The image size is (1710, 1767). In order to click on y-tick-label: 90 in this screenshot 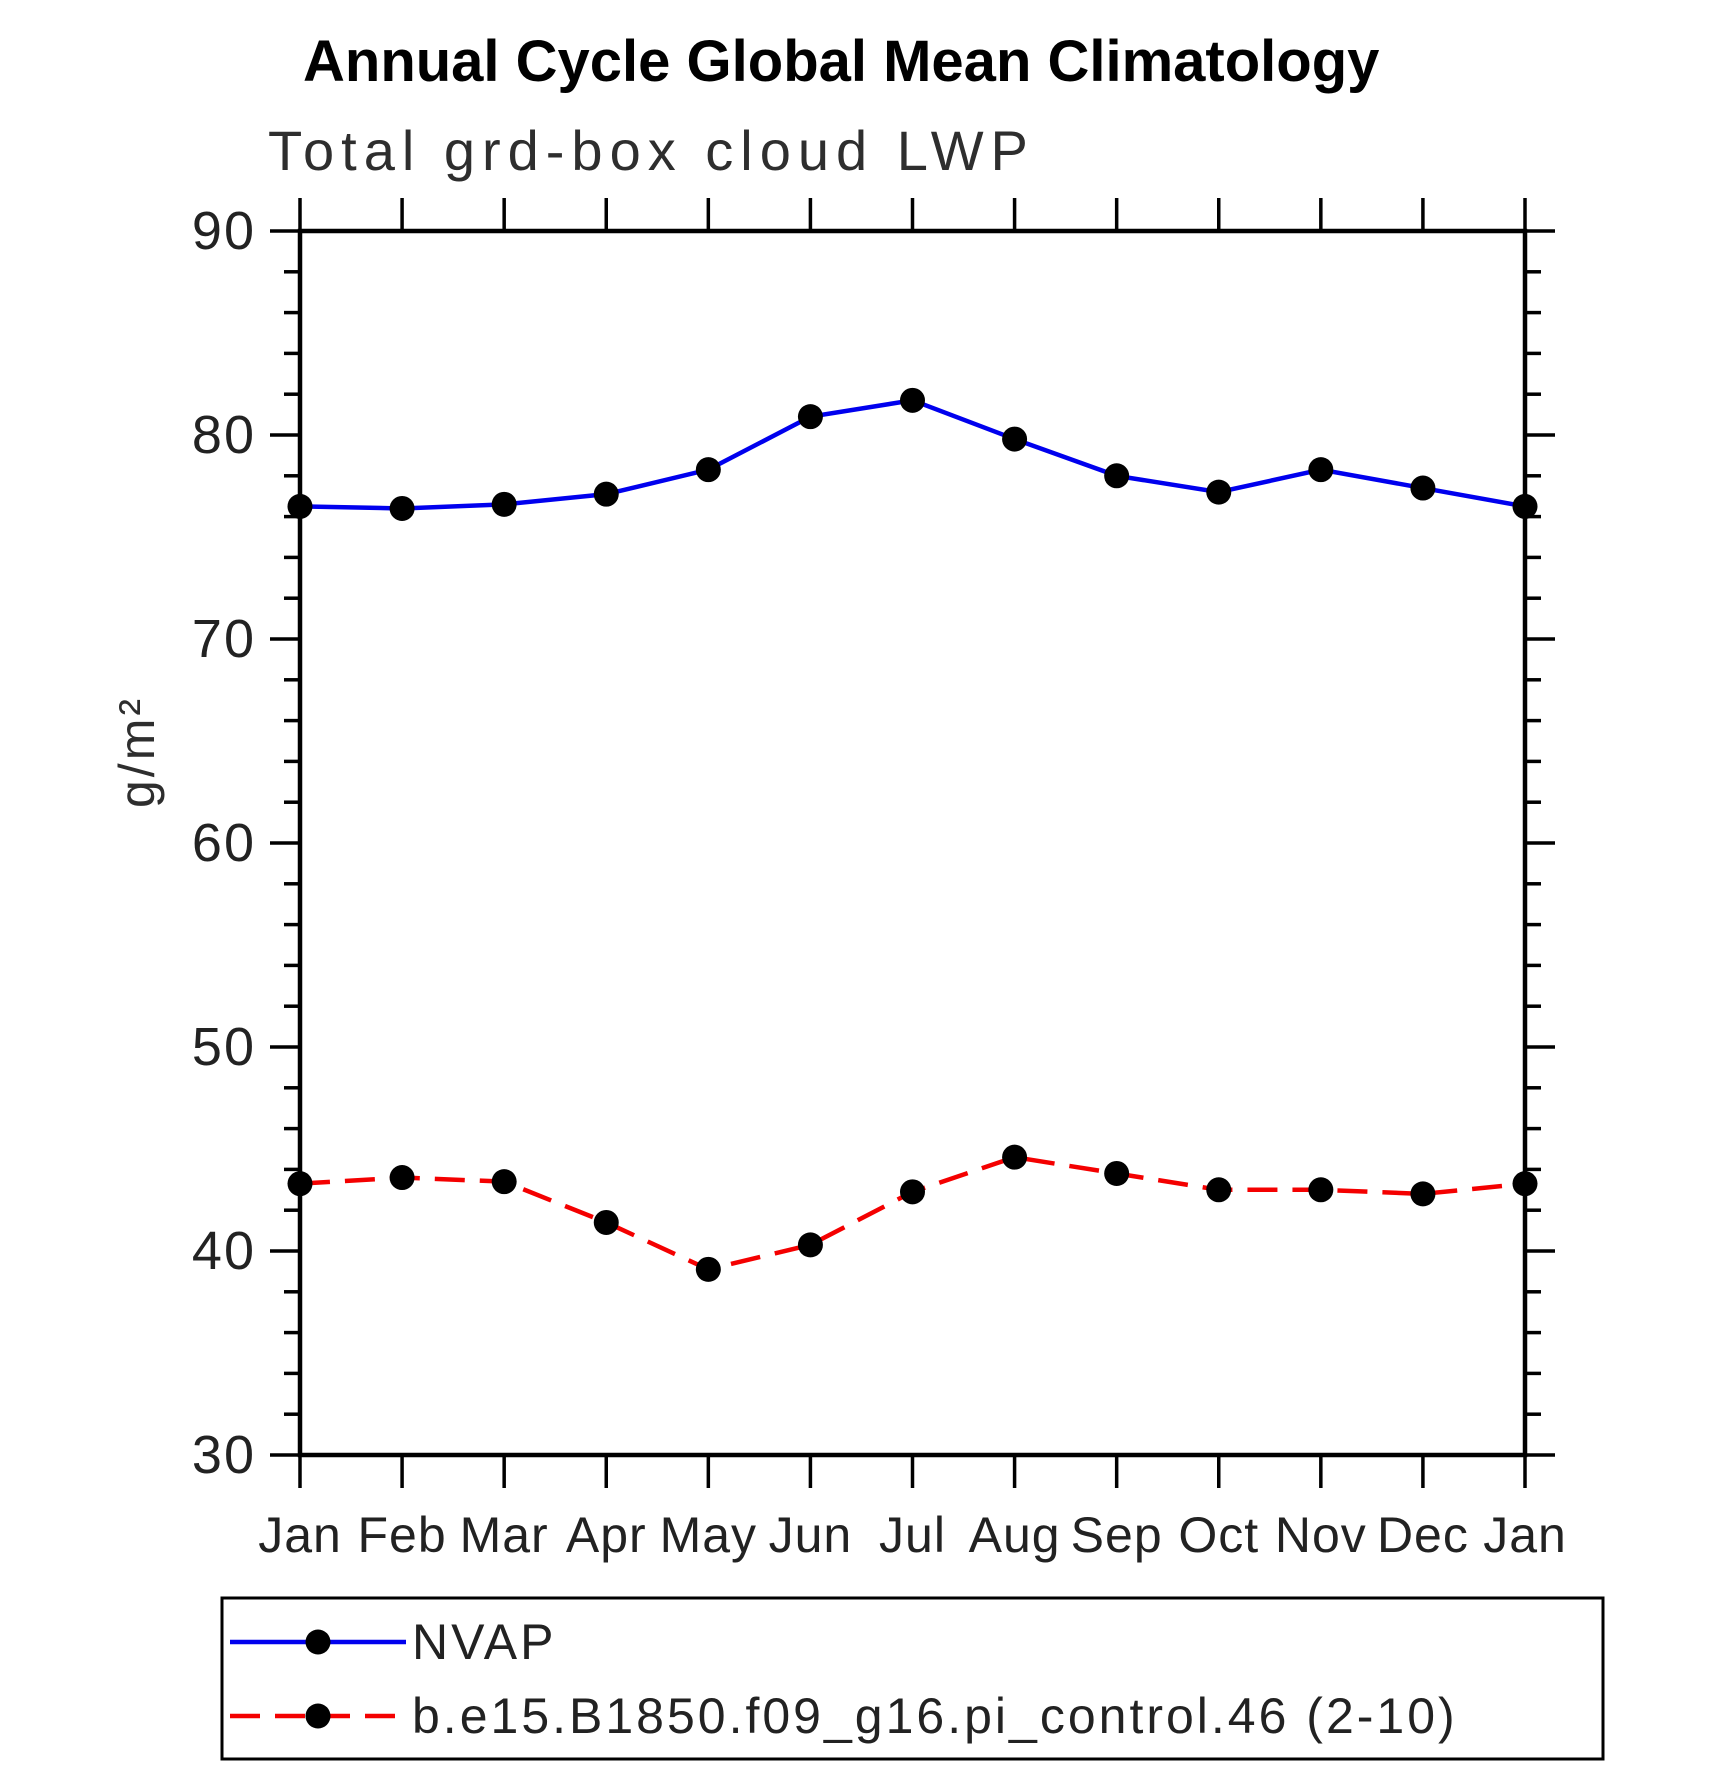, I will do `click(223, 231)`.